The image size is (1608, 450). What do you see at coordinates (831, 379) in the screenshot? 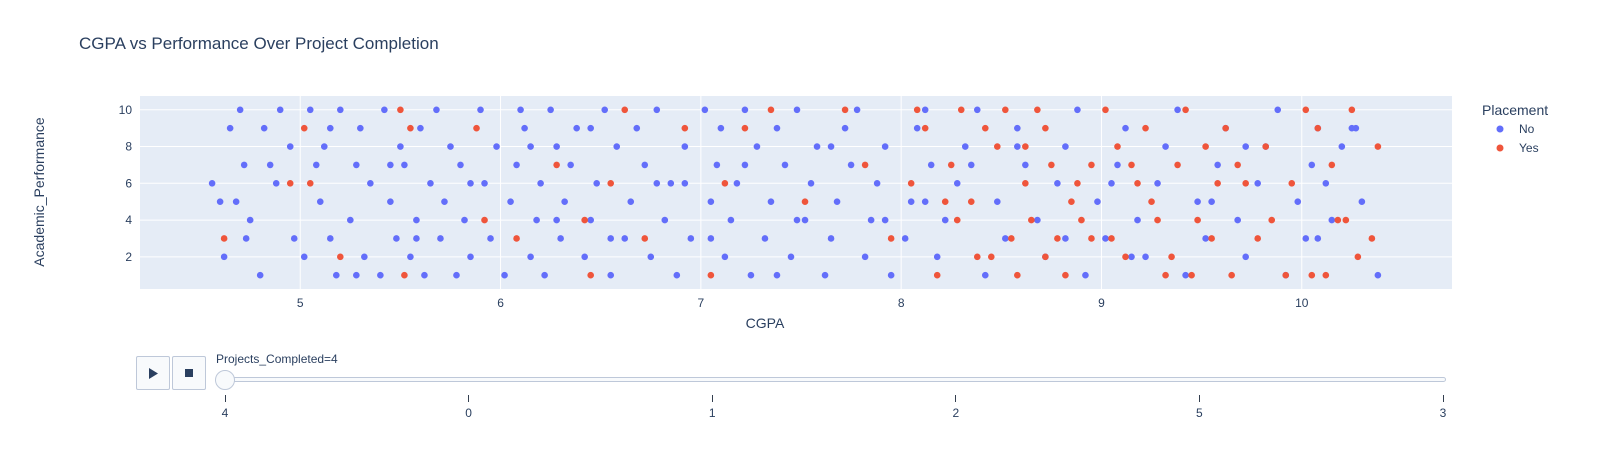
I see `slider-track` at bounding box center [831, 379].